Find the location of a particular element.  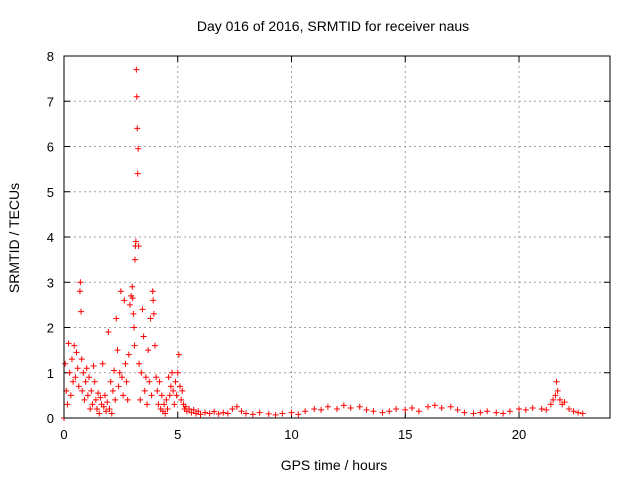

y-tick-label: 8 is located at coordinates (50, 56).